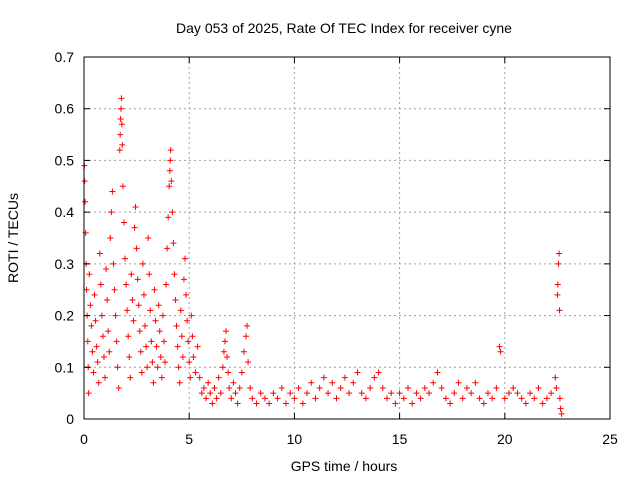 The height and width of the screenshot is (485, 640). Describe the element at coordinates (65, 212) in the screenshot. I see `y-tick-label: 0.4` at that location.